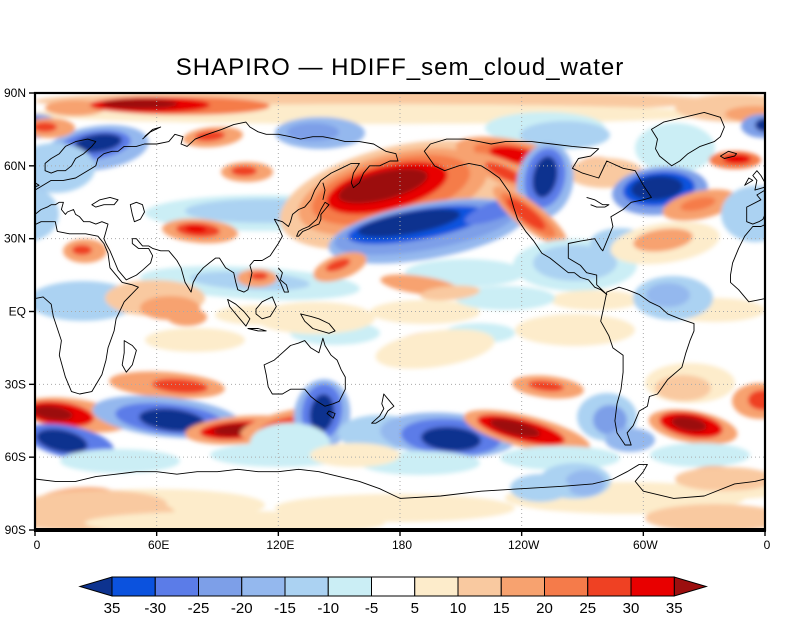 The image size is (800, 618). What do you see at coordinates (758, 180) in the screenshot?
I see `coastline-britain` at bounding box center [758, 180].